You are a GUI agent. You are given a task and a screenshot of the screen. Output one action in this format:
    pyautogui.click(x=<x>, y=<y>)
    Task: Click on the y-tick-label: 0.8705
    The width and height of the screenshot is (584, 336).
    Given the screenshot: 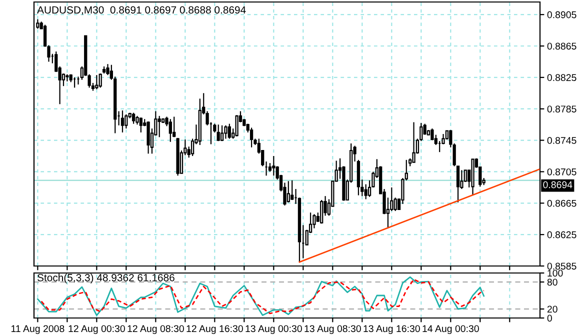 What is the action you would take?
    pyautogui.click(x=561, y=172)
    